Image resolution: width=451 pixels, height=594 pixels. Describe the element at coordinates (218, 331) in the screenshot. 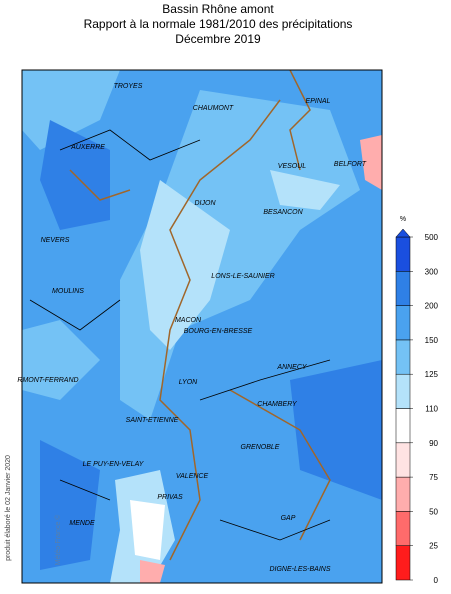

I see `city-label: BOURG-EN-BRESSE` at that location.